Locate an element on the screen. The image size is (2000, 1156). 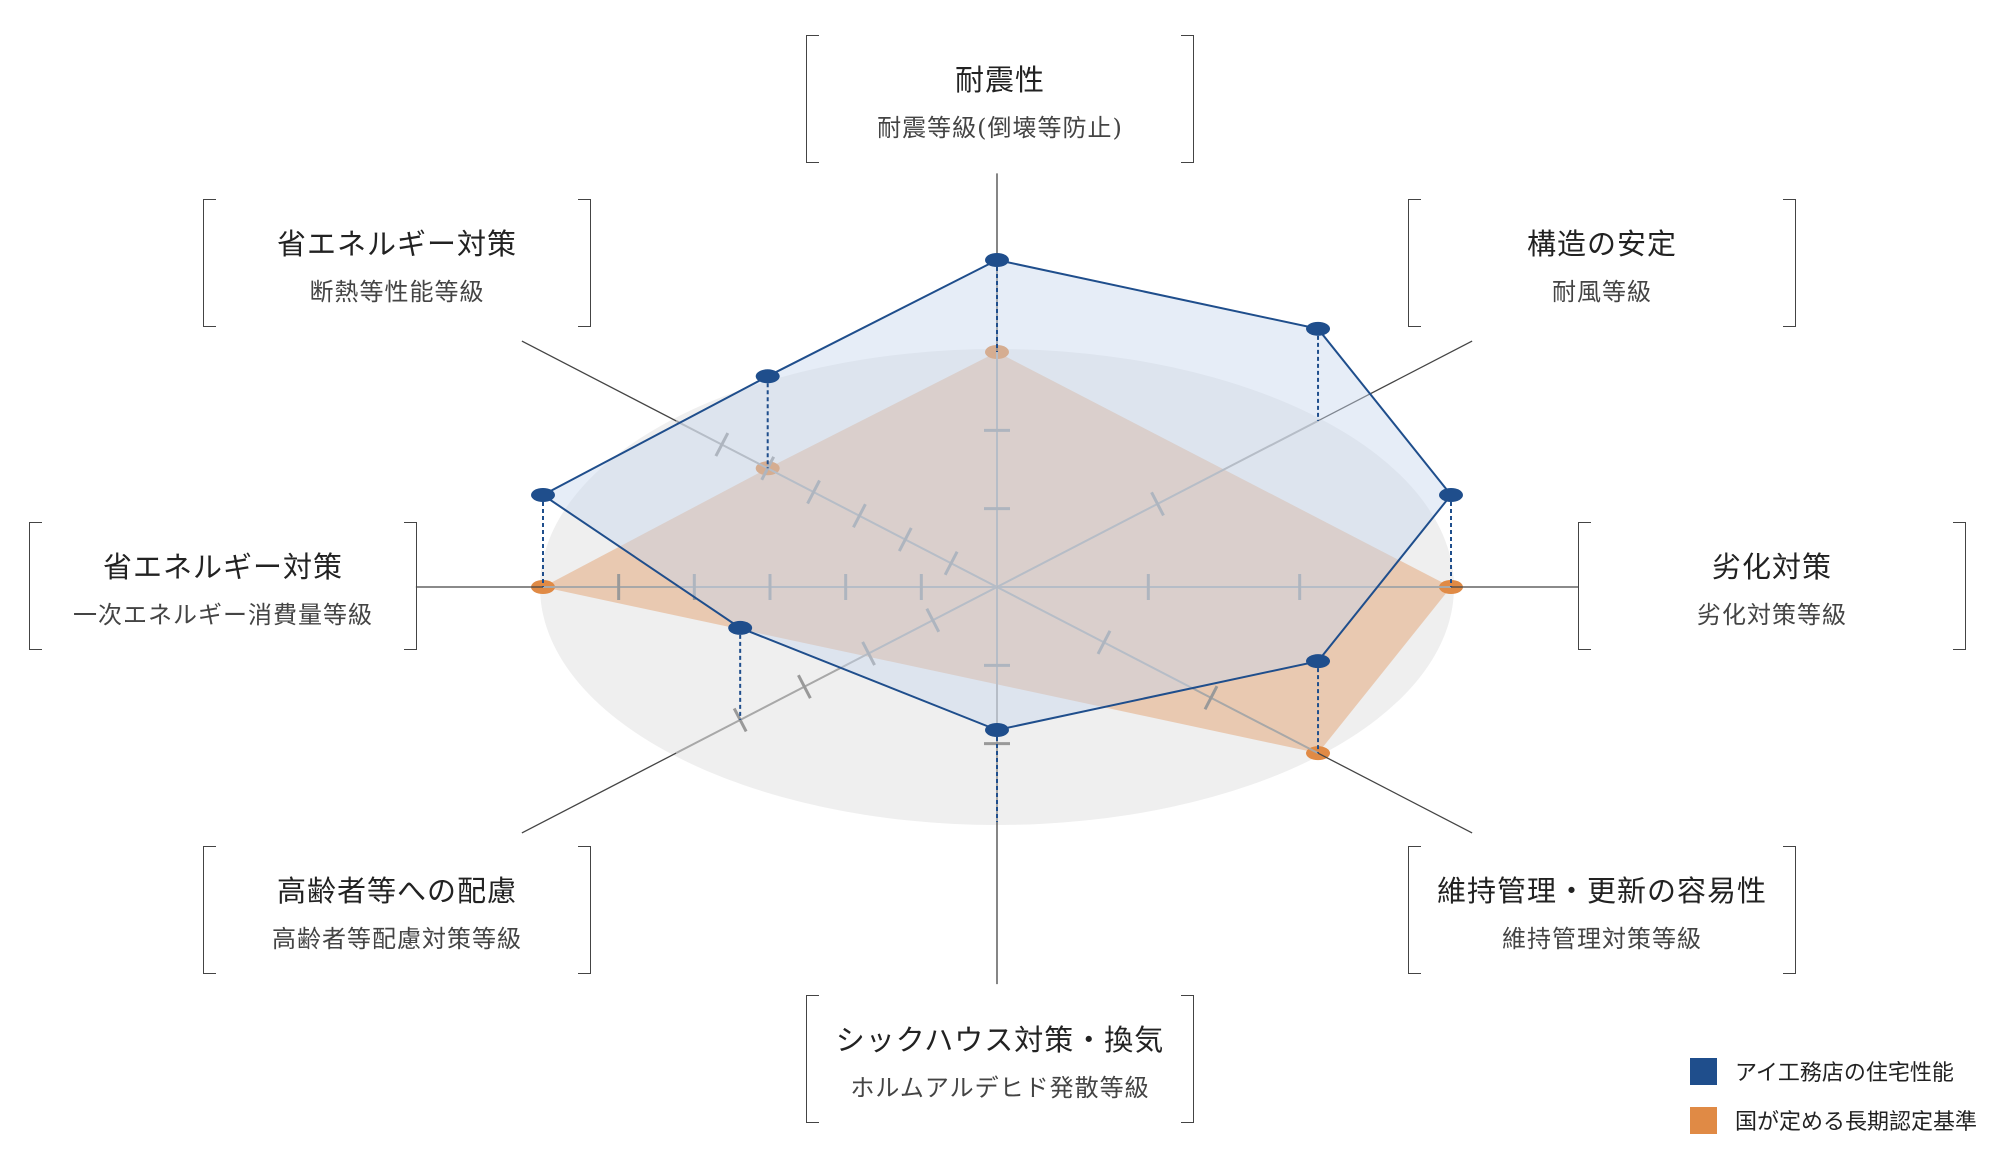
axis-title: 高齢者等への配慮 is located at coordinates (396, 891).